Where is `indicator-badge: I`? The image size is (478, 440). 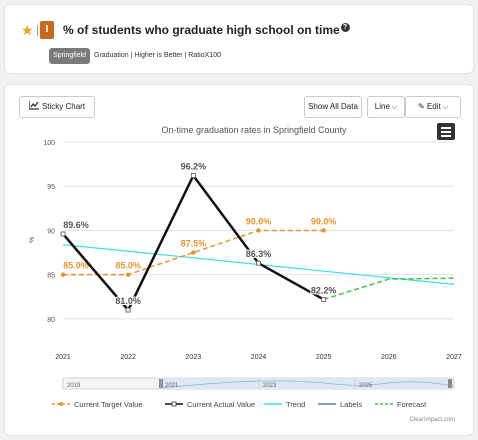
indicator-badge: I is located at coordinates (47, 30).